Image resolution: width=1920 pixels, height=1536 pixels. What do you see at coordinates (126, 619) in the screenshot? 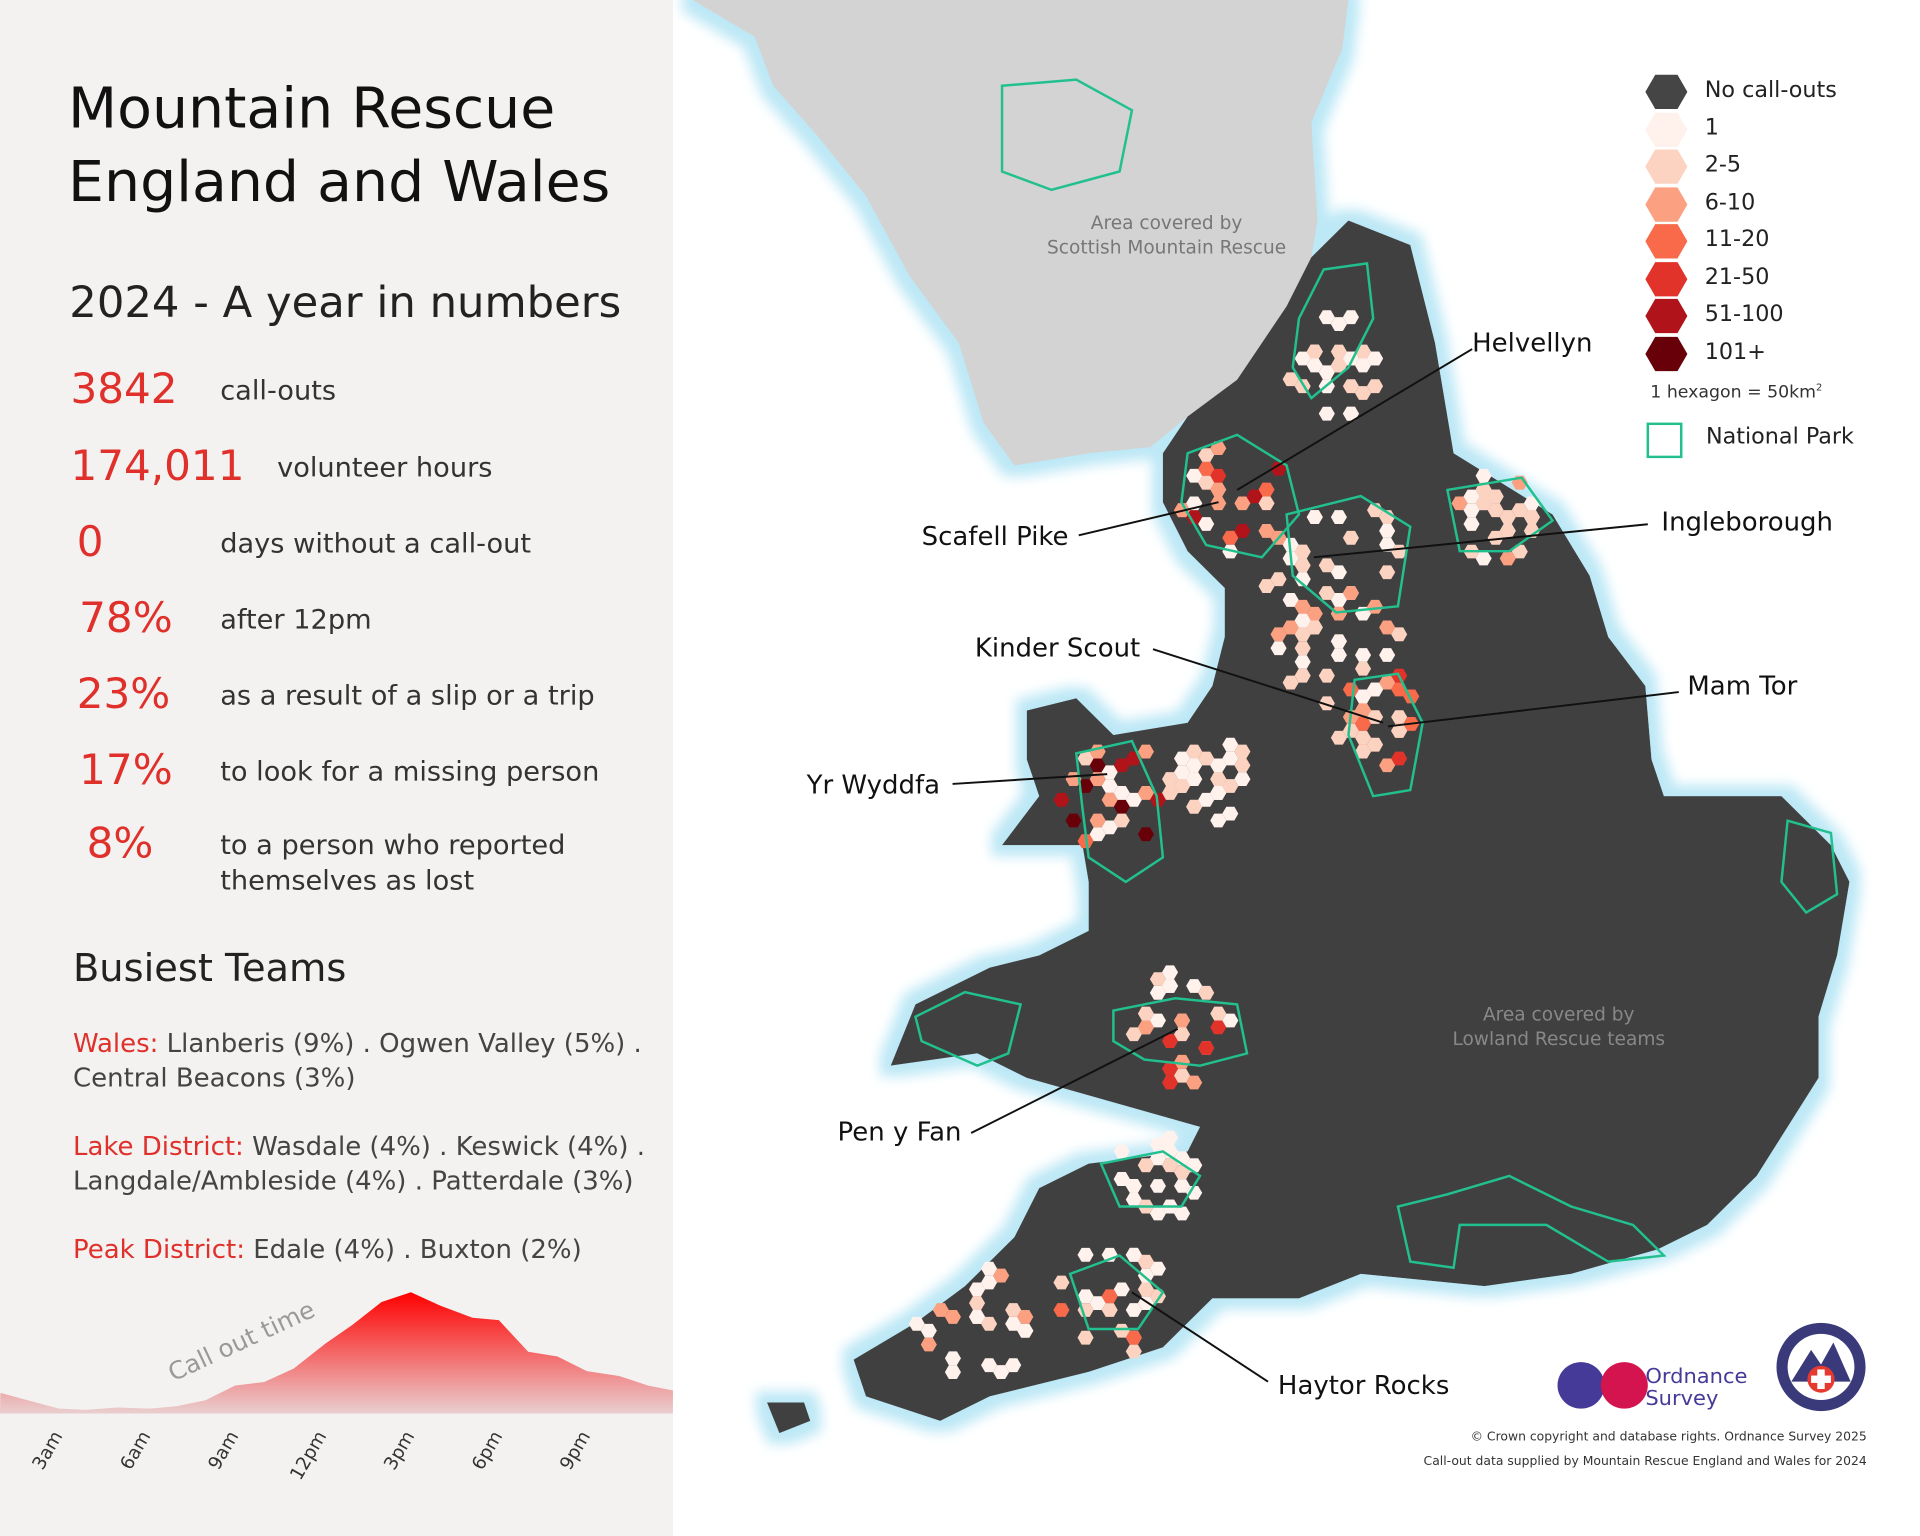
I see `stat-value: 78%` at bounding box center [126, 619].